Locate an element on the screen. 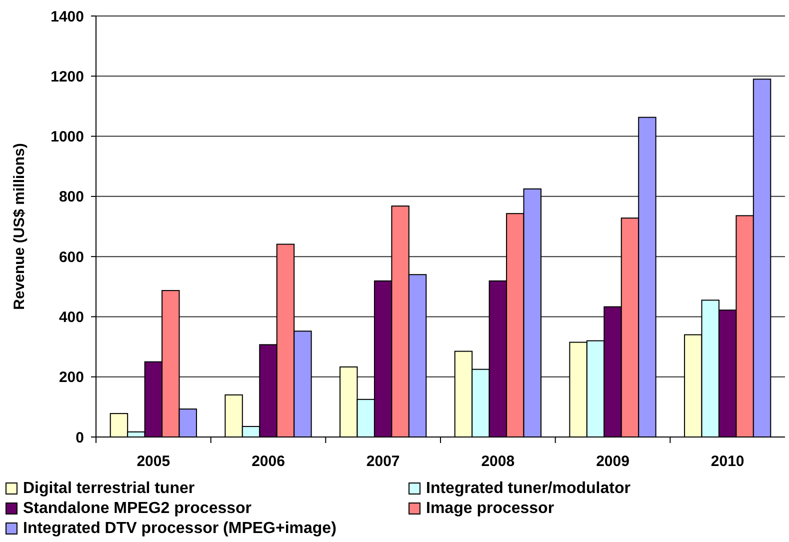 The height and width of the screenshot is (542, 789). legend-label: Integrated tuner/modulator is located at coordinates (528, 488).